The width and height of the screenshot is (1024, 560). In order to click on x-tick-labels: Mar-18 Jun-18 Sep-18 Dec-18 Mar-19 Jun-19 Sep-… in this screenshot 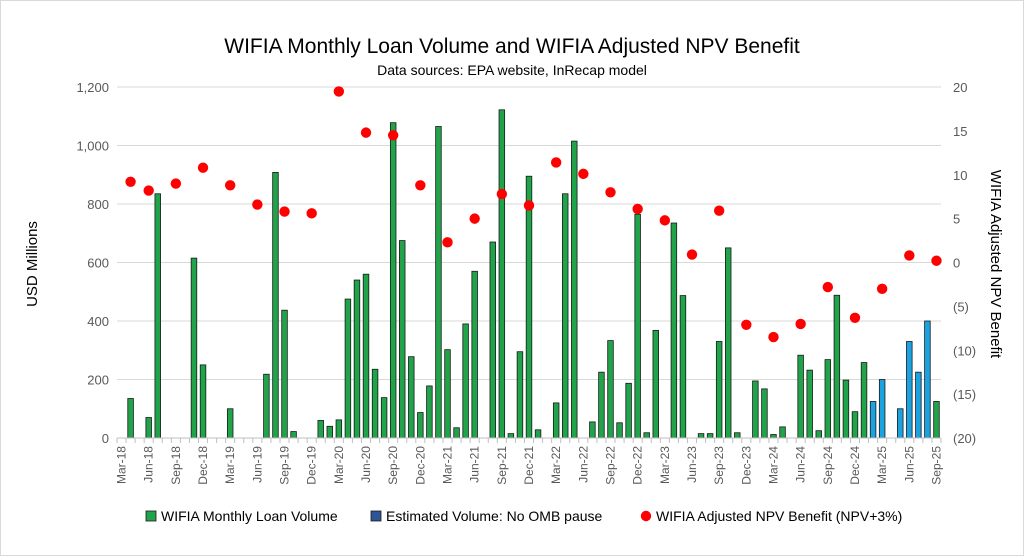, I will do `click(529, 465)`.